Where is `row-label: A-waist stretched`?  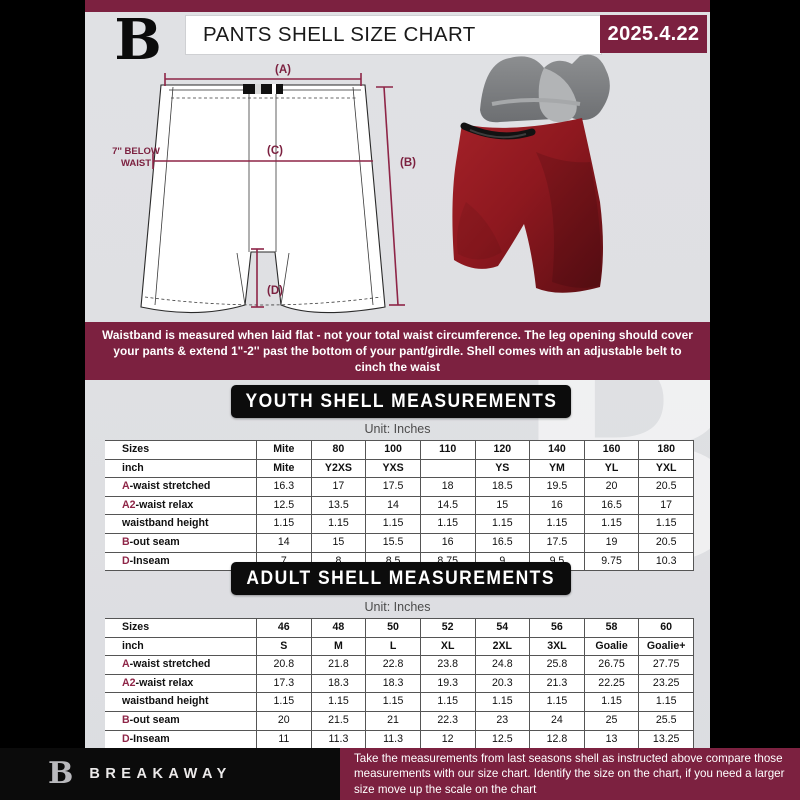
row-label: A-waist stretched is located at coordinates (181, 487).